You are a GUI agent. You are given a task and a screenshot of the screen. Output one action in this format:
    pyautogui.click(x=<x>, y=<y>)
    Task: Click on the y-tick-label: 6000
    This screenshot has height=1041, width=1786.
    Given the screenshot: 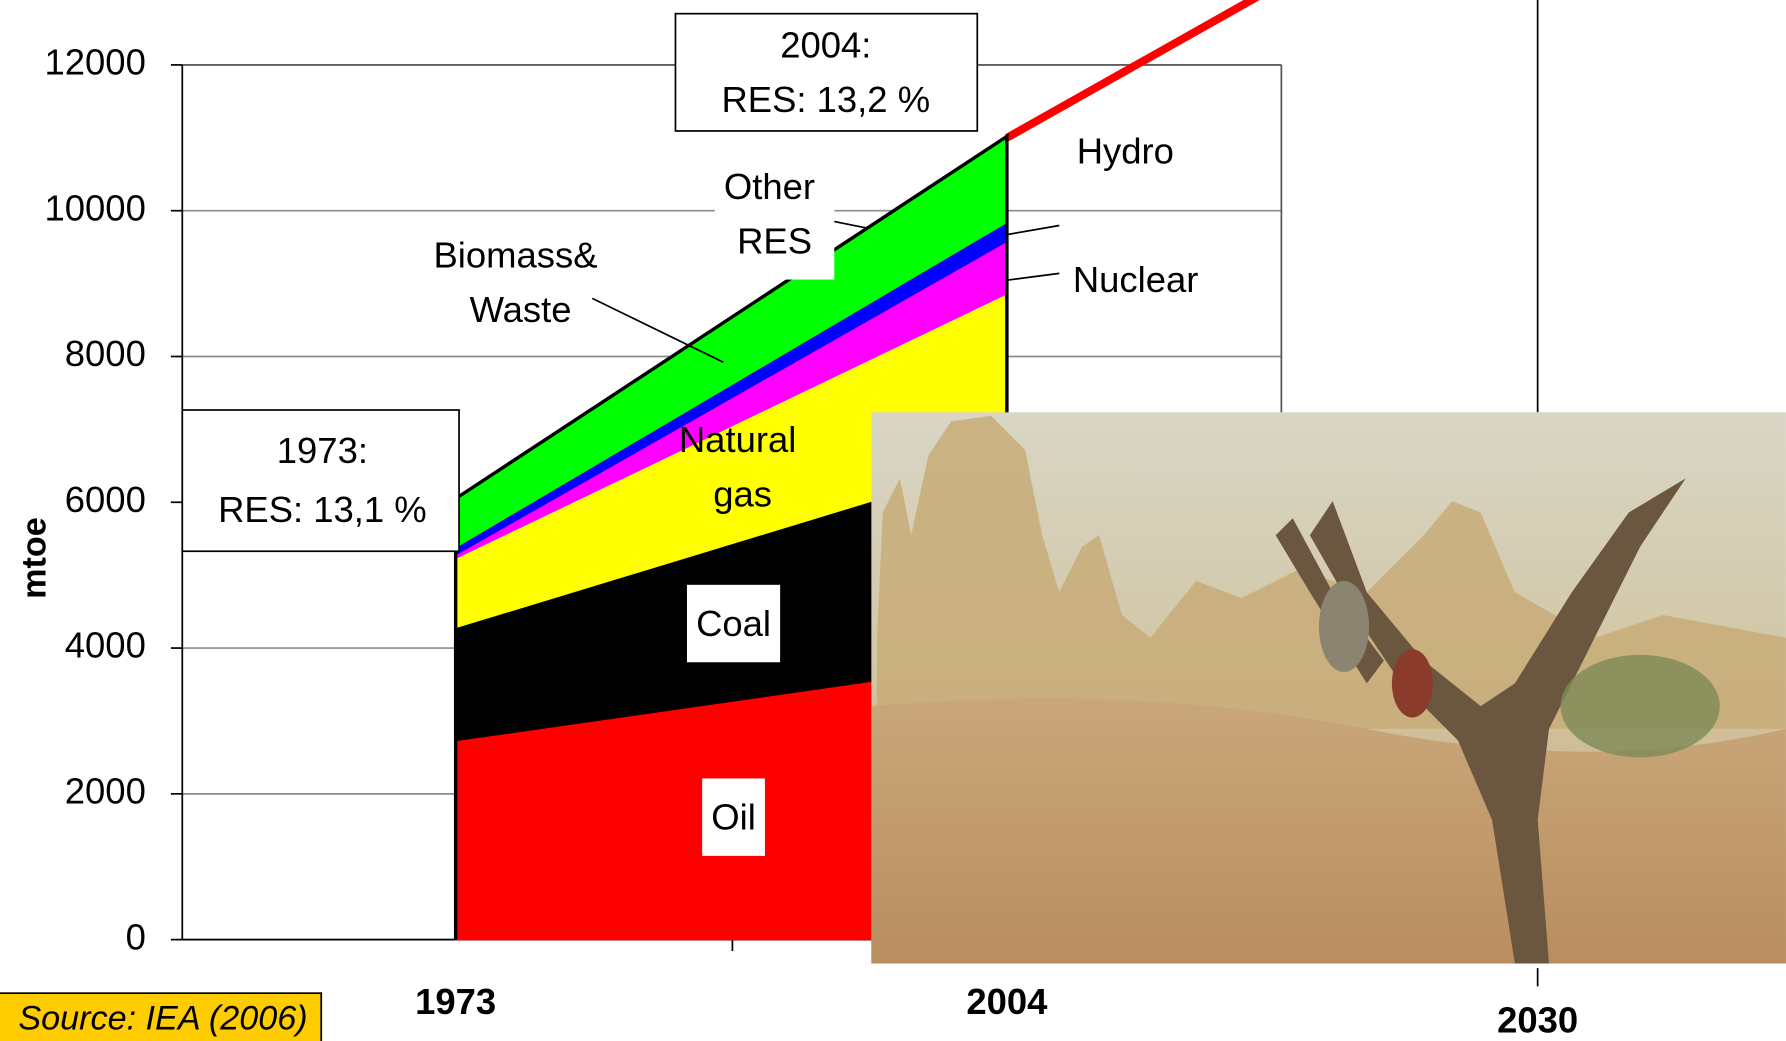 What is the action you would take?
    pyautogui.click(x=105, y=499)
    